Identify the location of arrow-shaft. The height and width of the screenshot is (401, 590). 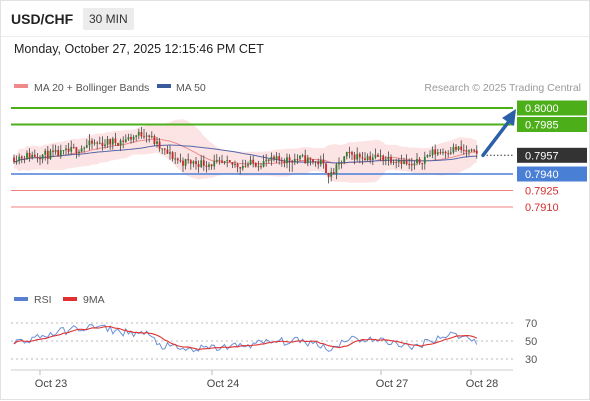
(496, 138).